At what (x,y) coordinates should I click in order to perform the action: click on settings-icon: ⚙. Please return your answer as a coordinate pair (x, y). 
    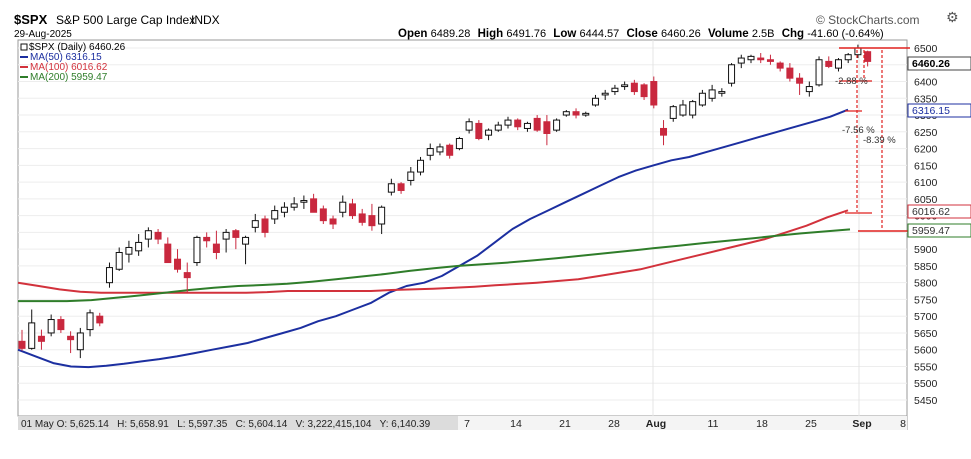
    Looking at the image, I should click on (952, 17).